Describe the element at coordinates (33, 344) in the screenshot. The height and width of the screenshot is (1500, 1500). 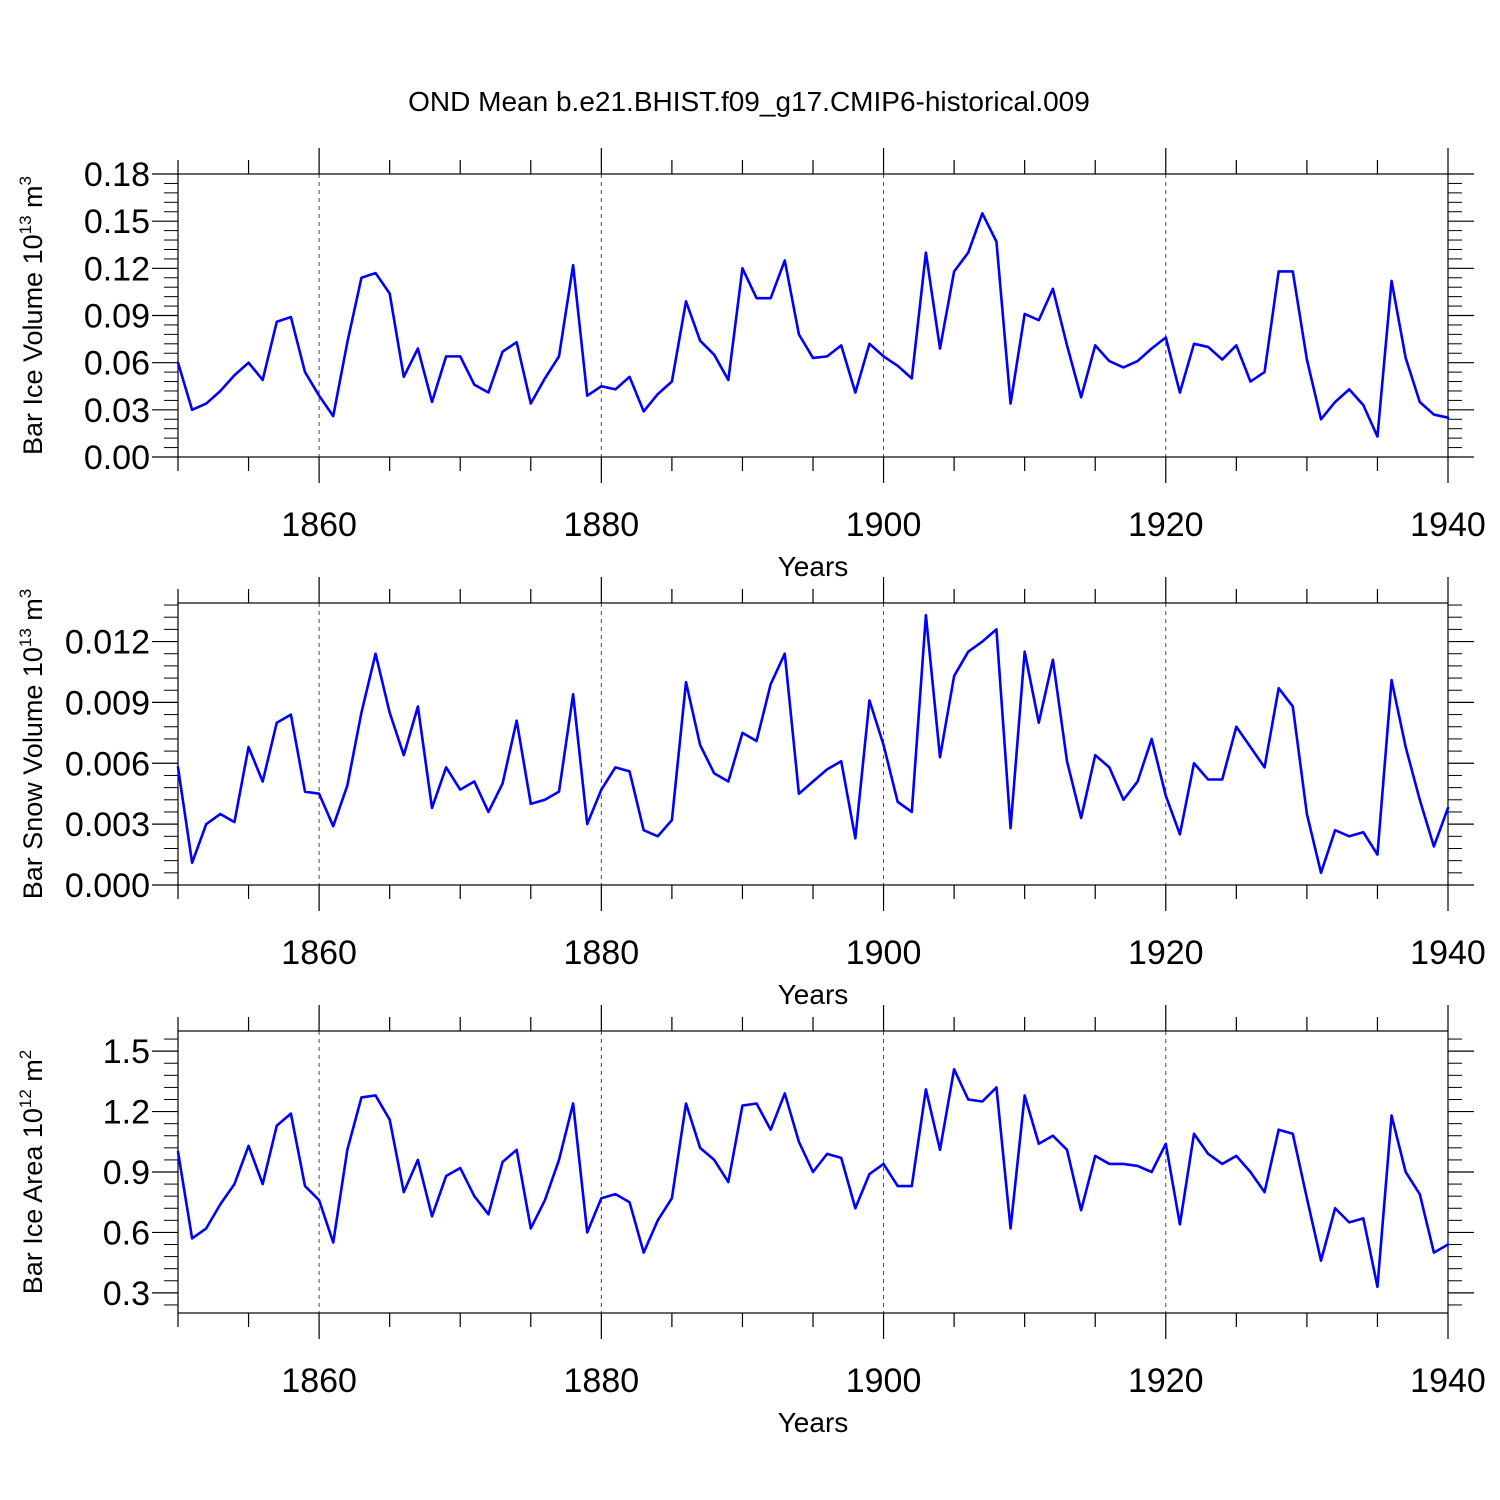
I see `y-axis-title-part: Bar Ice Volume 10` at that location.